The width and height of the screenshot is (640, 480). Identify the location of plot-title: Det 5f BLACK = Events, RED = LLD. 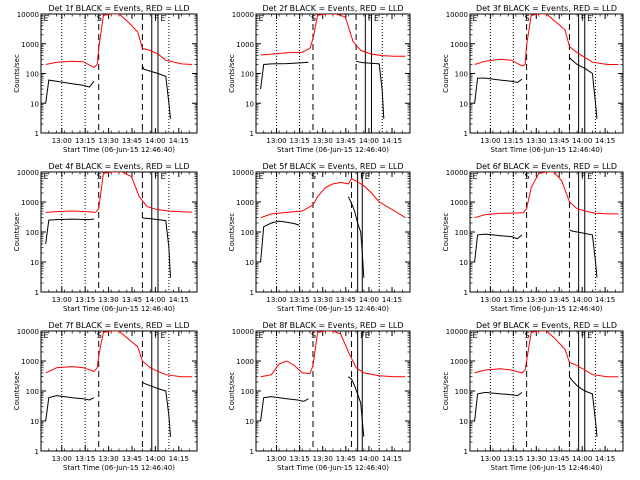
(332, 166).